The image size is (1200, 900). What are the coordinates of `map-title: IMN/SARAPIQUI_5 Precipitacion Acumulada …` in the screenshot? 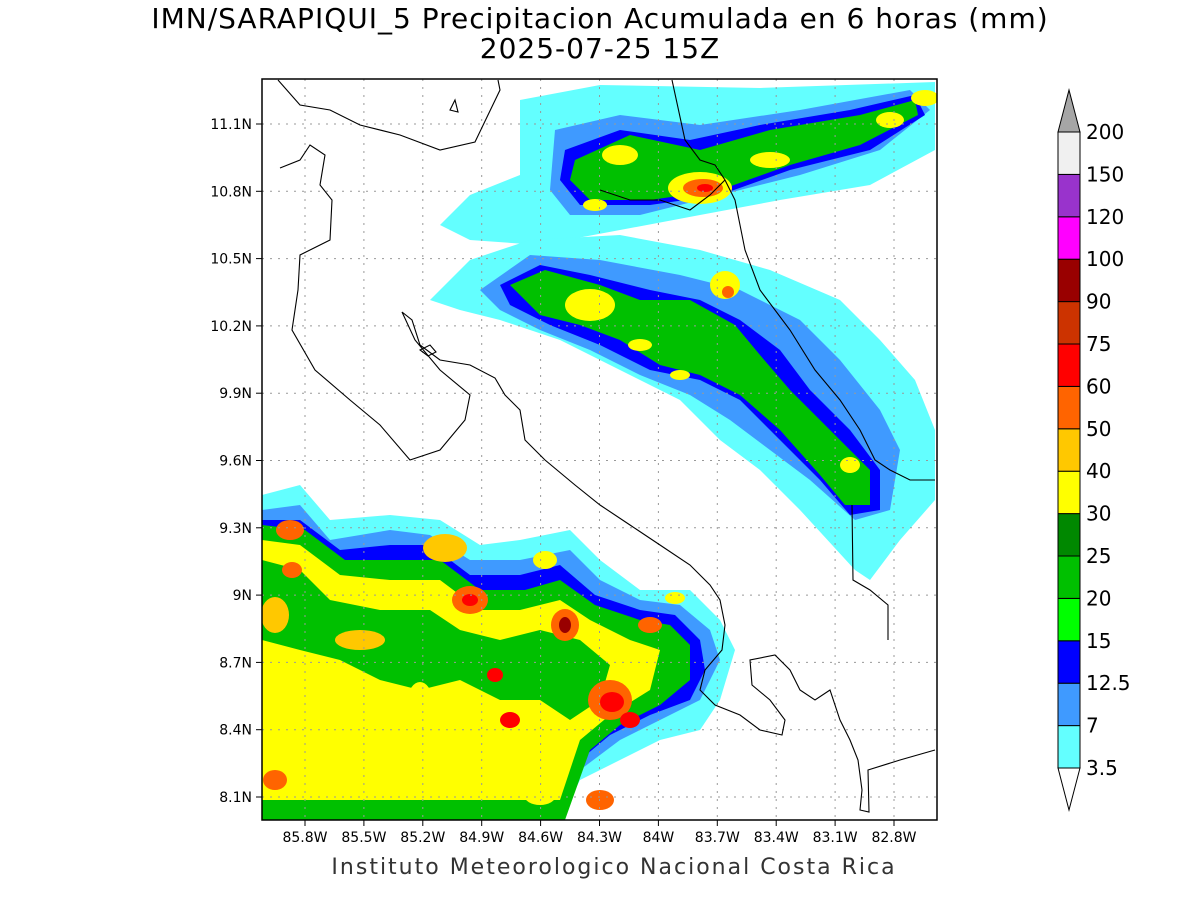 It's located at (600, 18).